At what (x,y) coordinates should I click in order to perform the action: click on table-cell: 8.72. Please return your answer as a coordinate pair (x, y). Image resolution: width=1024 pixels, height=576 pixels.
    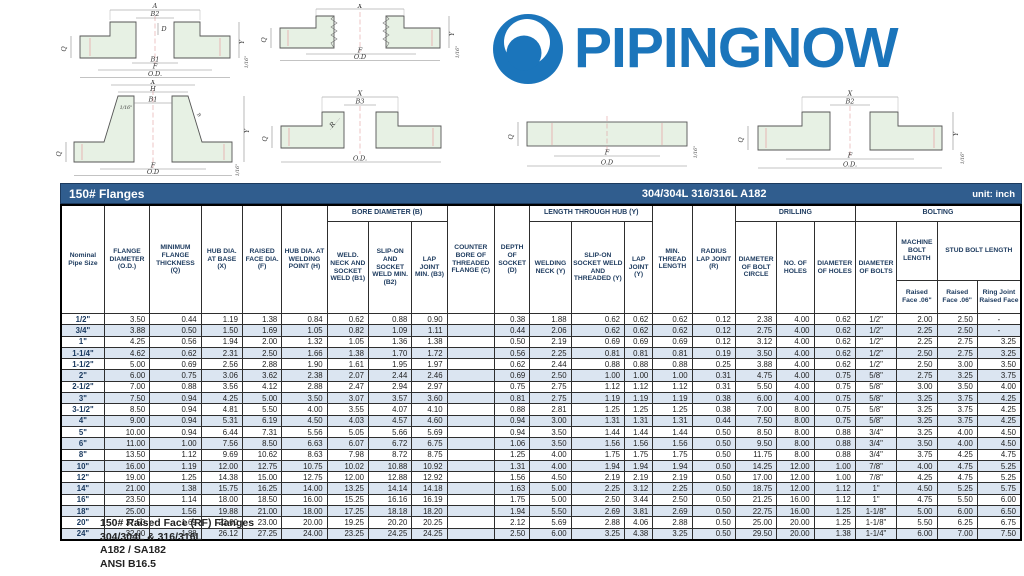
    Looking at the image, I should click on (390, 454).